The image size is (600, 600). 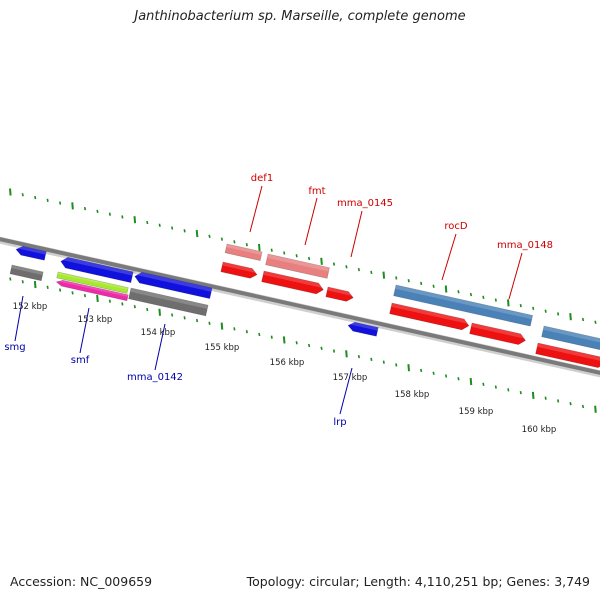 I want to click on kbp-tick-label: 155 kbp, so click(x=222, y=348).